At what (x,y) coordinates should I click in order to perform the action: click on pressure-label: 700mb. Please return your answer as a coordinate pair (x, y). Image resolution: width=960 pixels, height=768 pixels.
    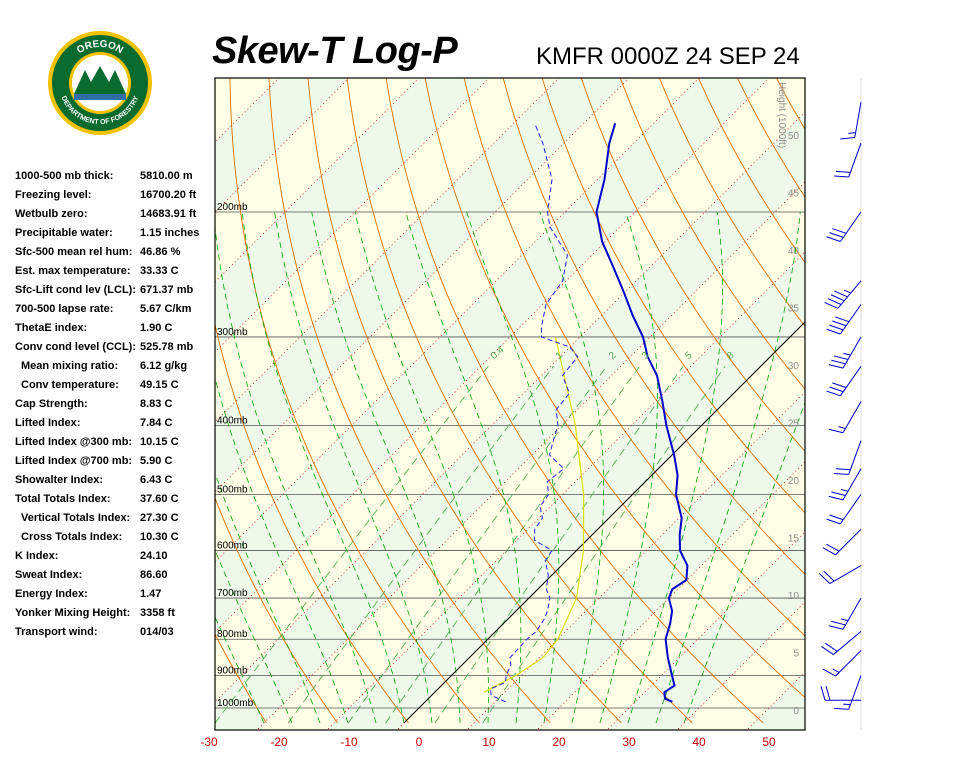
    Looking at the image, I should click on (232, 593).